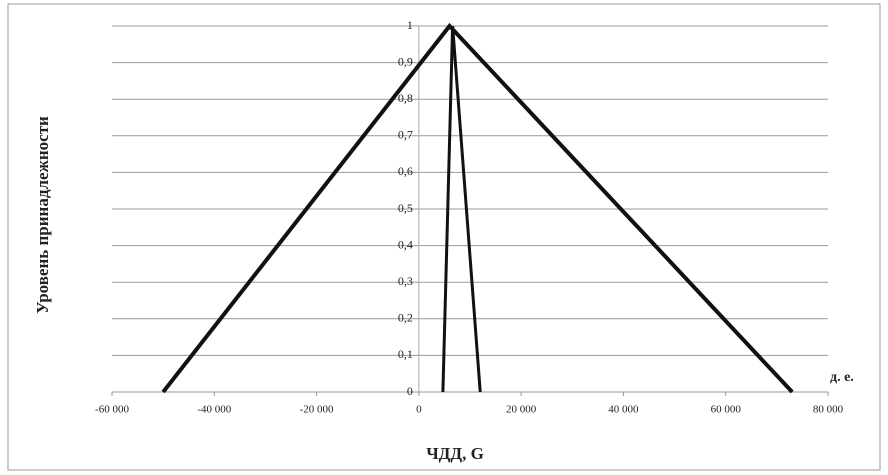 Image resolution: width=888 pixels, height=475 pixels. Describe the element at coordinates (410, 391) in the screenshot. I see `y-tick-label: 0` at that location.